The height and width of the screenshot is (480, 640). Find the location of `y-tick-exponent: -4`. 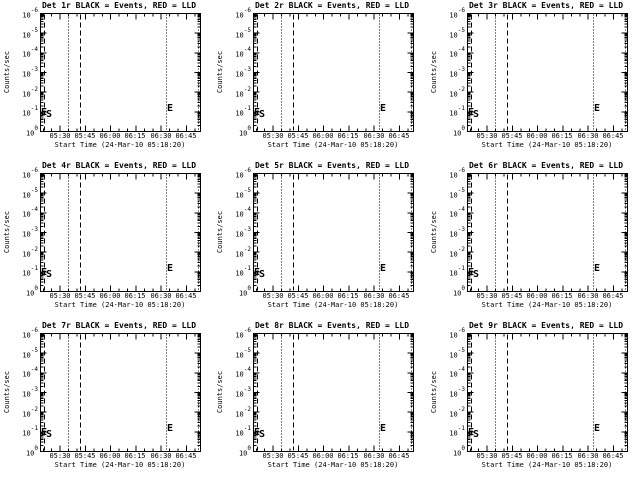

y-tick-exponent: -4 is located at coordinates (34, 369).